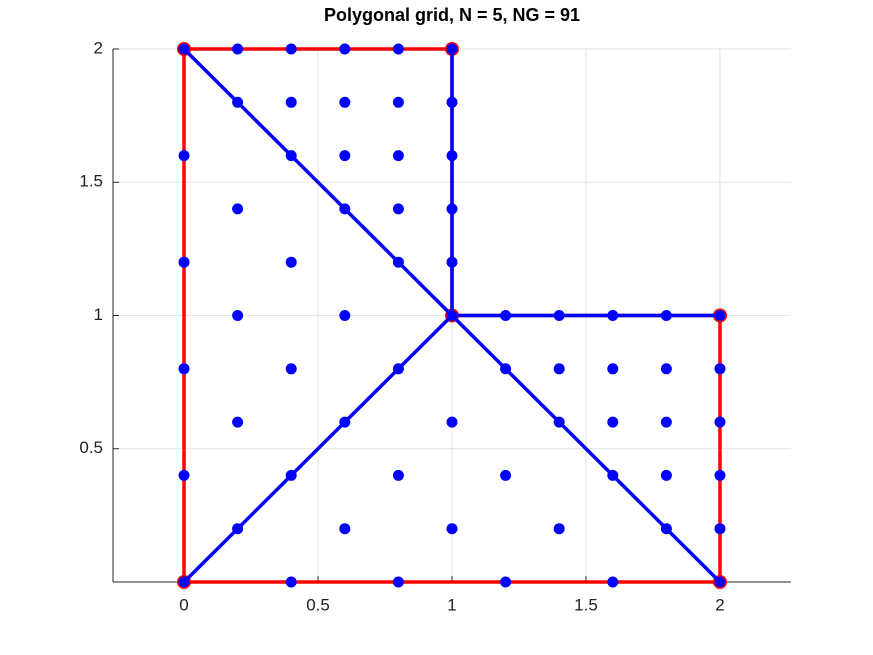  I want to click on x-tick-label: 1, so click(451, 604).